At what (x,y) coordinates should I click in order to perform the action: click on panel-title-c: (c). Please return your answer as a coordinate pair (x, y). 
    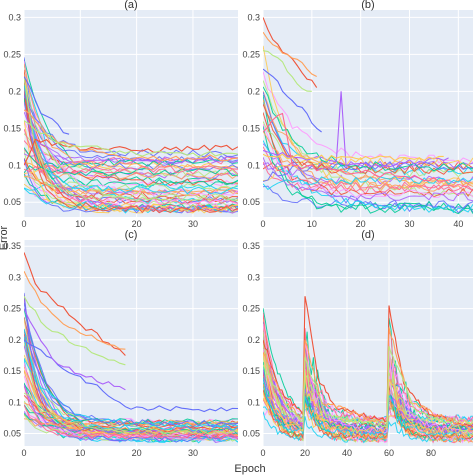
    Looking at the image, I should click on (131, 235).